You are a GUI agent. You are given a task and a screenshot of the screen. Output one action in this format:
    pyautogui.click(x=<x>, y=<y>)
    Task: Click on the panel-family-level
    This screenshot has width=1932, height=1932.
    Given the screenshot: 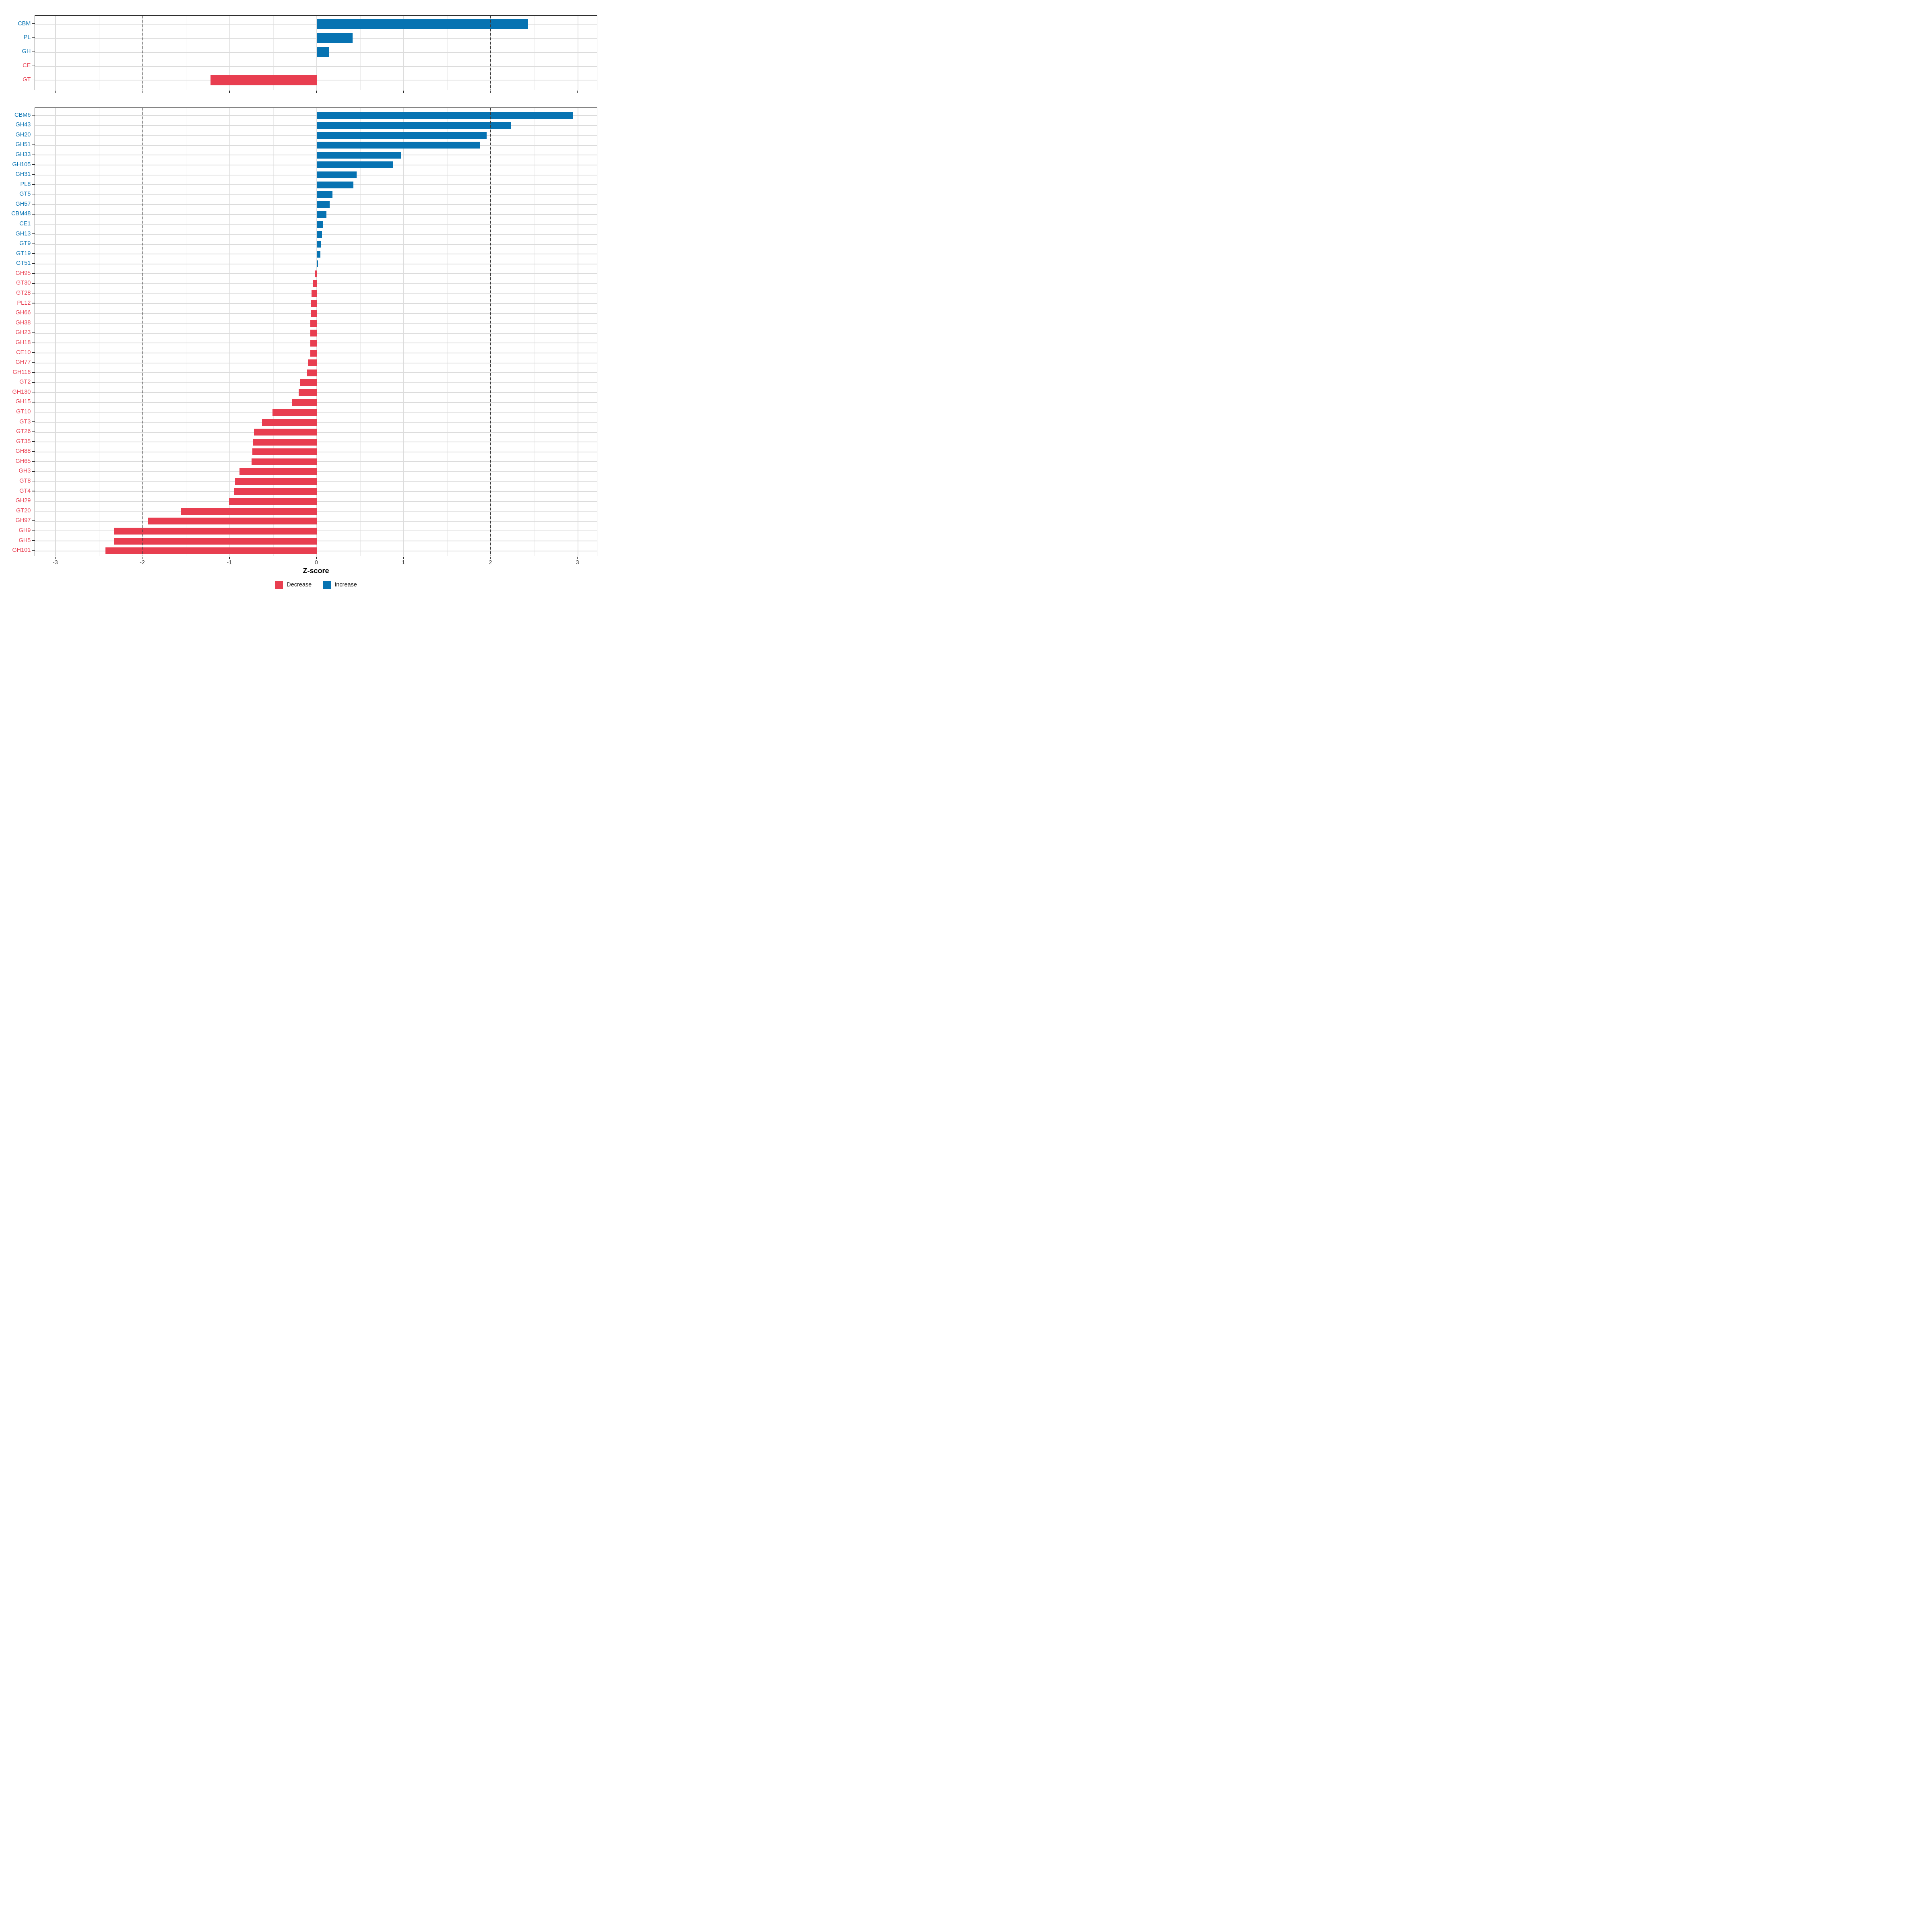 What is the action you would take?
    pyautogui.click(x=316, y=332)
    